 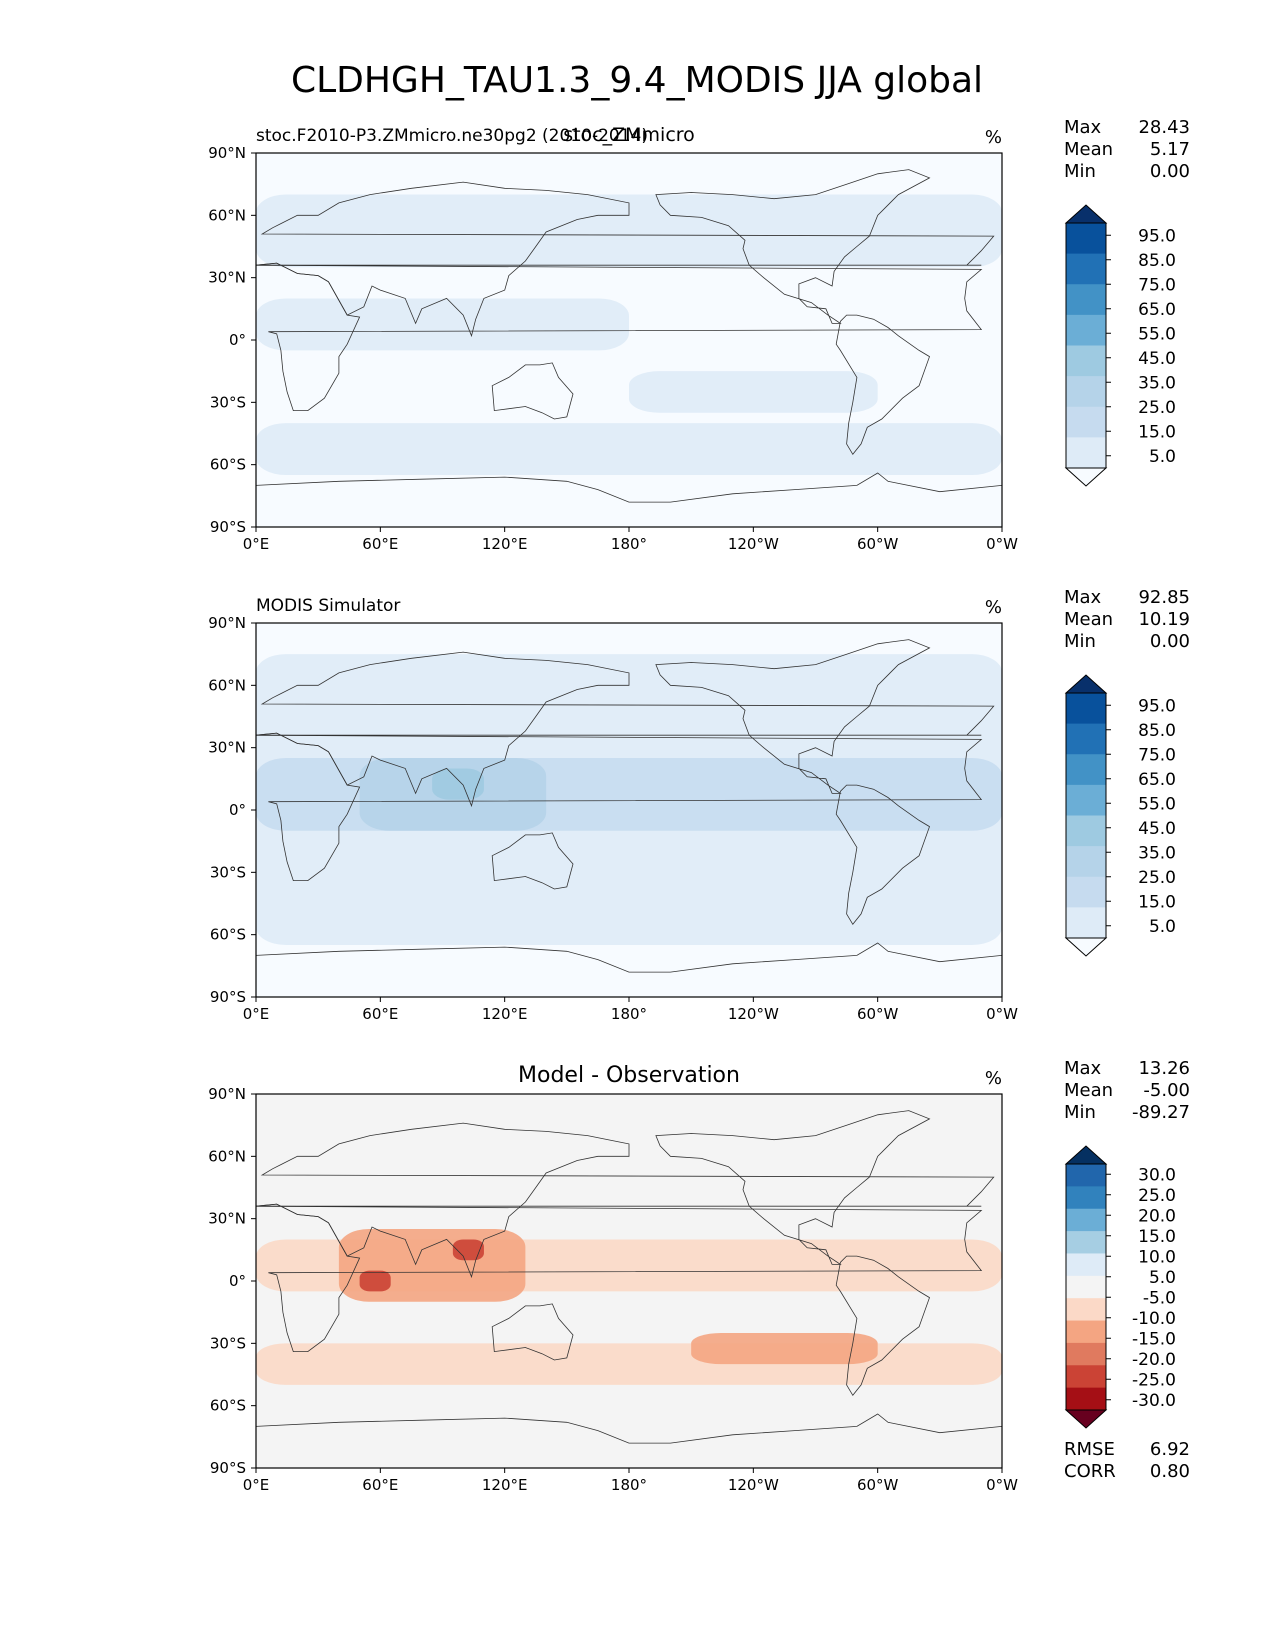 What do you see at coordinates (227, 748) in the screenshot?
I see `y-tick-label: 30°N` at bounding box center [227, 748].